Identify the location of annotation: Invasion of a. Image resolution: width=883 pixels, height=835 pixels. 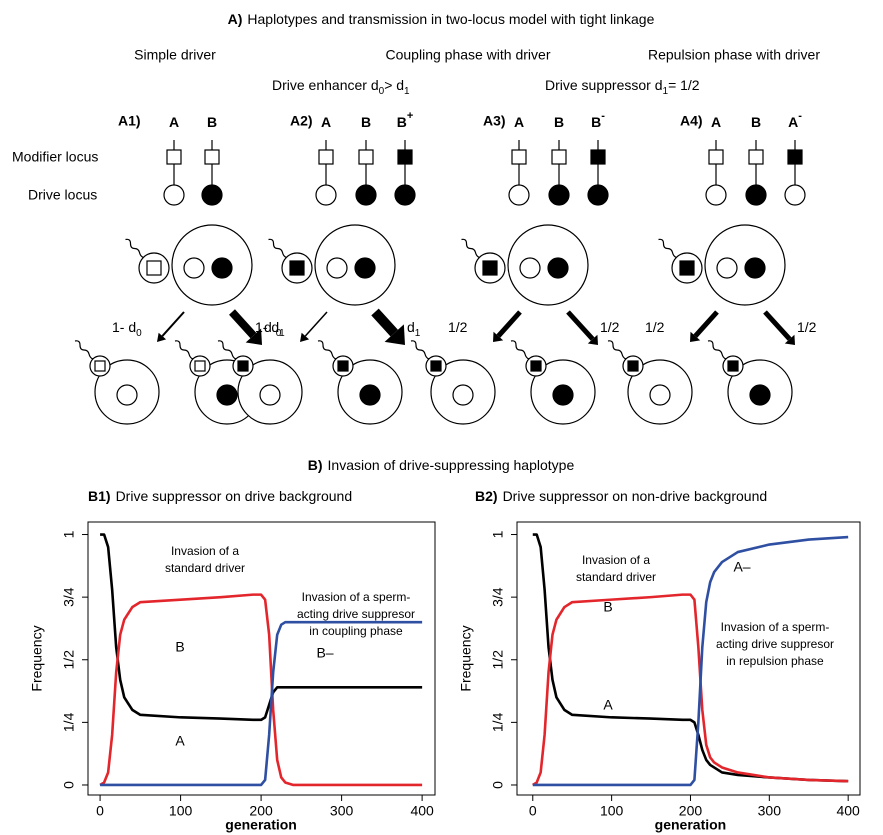
(616, 560).